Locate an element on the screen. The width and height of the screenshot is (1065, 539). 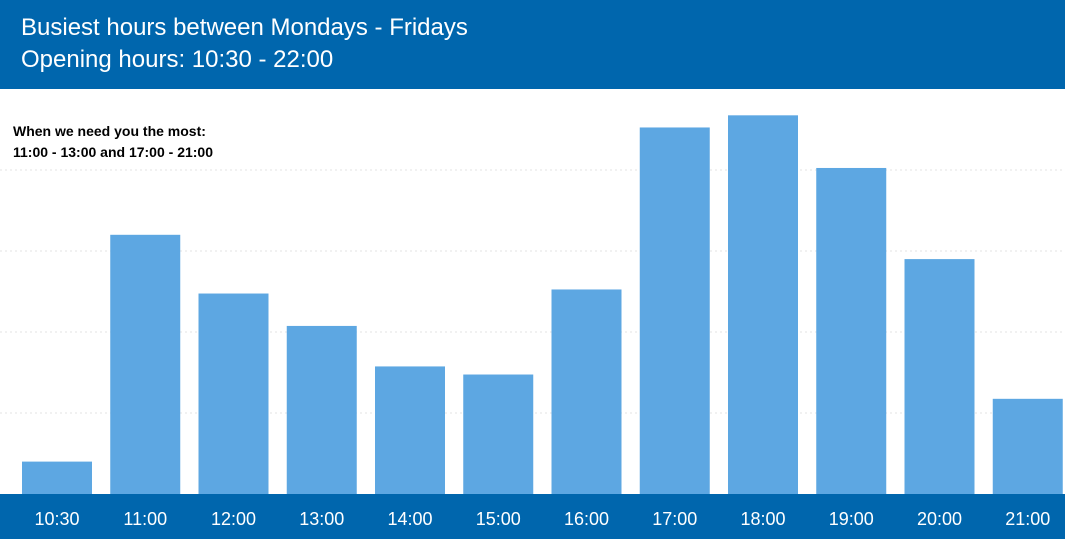
x-tick-label: 20:00 is located at coordinates (939, 519).